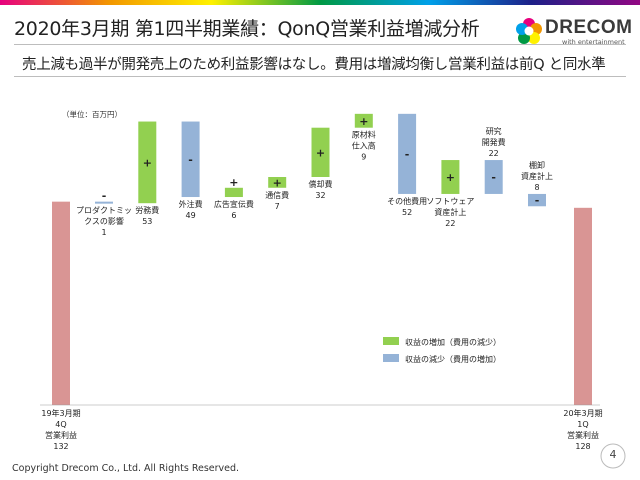  Describe the element at coordinates (582, 413) in the screenshot. I see `end-total-label: 20年3月期` at that location.